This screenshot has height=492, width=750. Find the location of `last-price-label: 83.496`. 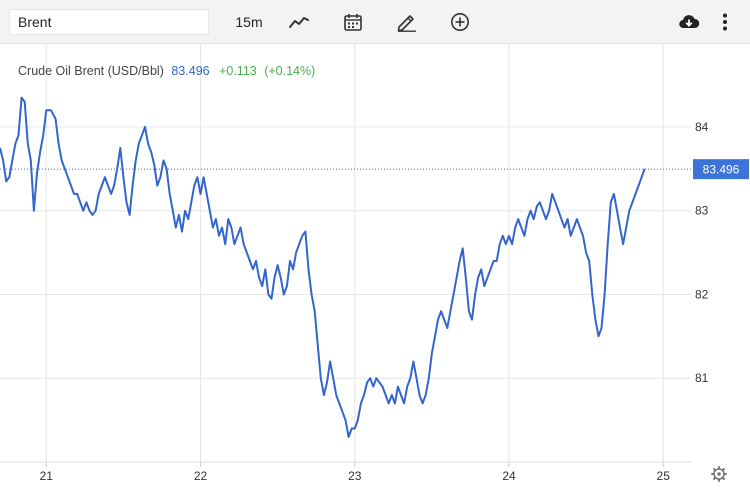

last-price-label: 83.496 is located at coordinates (721, 170).